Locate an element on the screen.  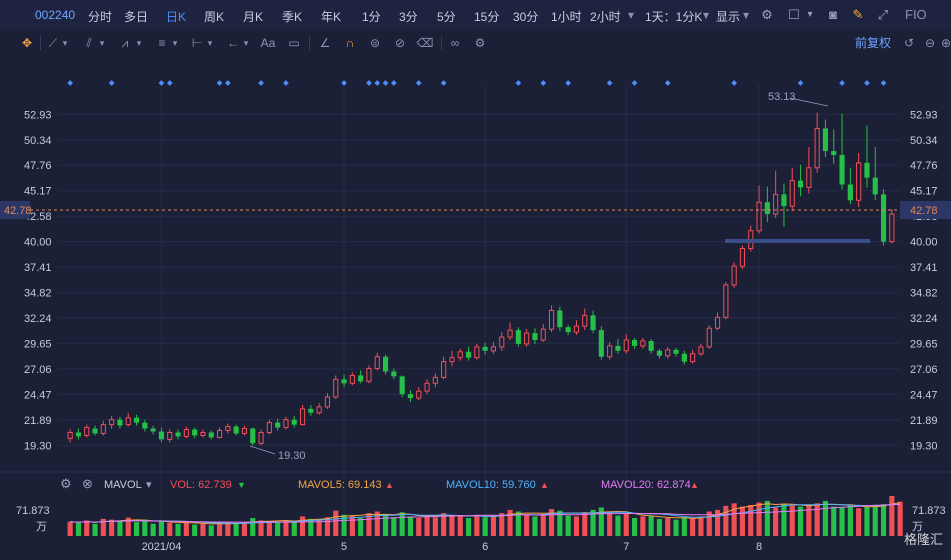
period-1min: 1分 is located at coordinates (371, 17).